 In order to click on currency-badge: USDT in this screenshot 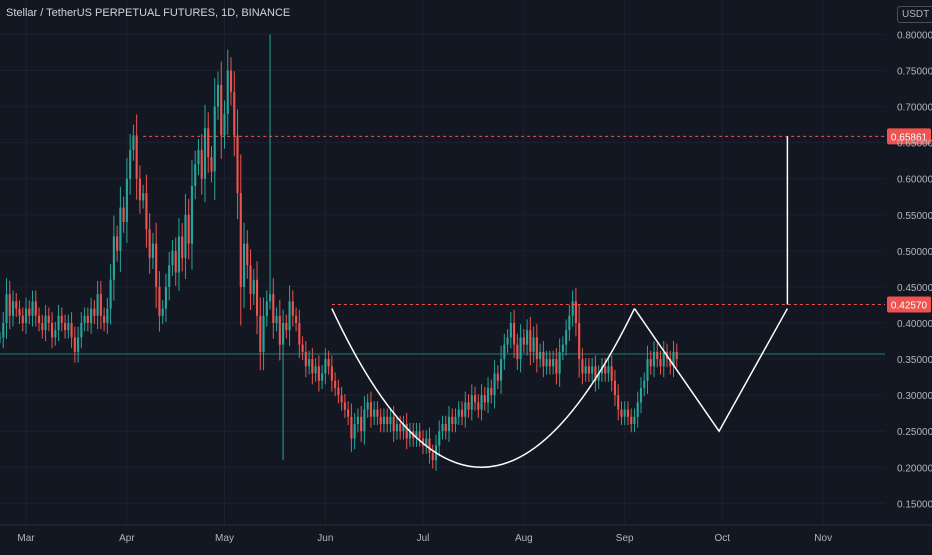, I will do `click(914, 14)`.